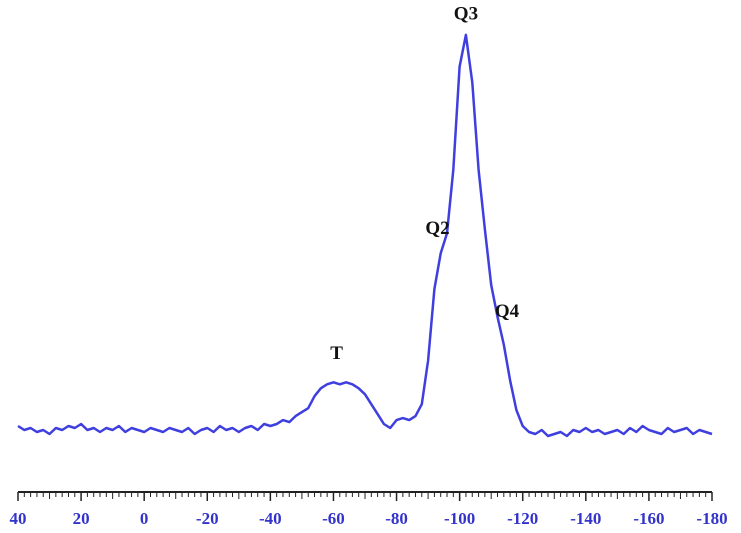 This screenshot has height=533, width=741. Describe the element at coordinates (585, 518) in the screenshot. I see `x-tick-label: -140` at that location.